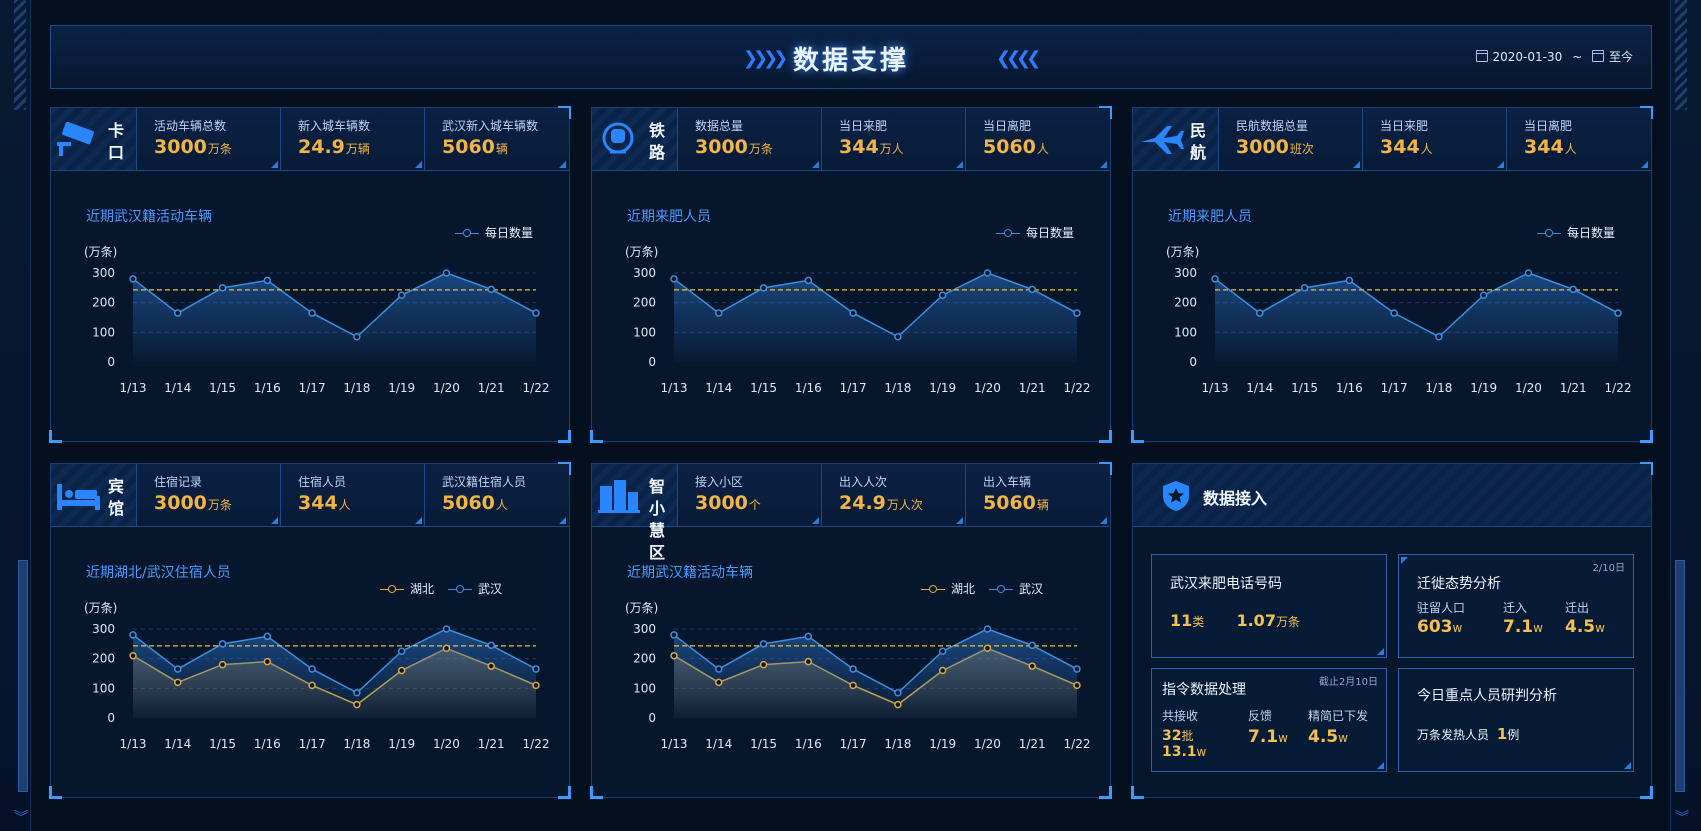 The image size is (1701, 831). What do you see at coordinates (1578, 139) in the screenshot?
I see `stat-cell: 当日离肥 344人` at bounding box center [1578, 139].